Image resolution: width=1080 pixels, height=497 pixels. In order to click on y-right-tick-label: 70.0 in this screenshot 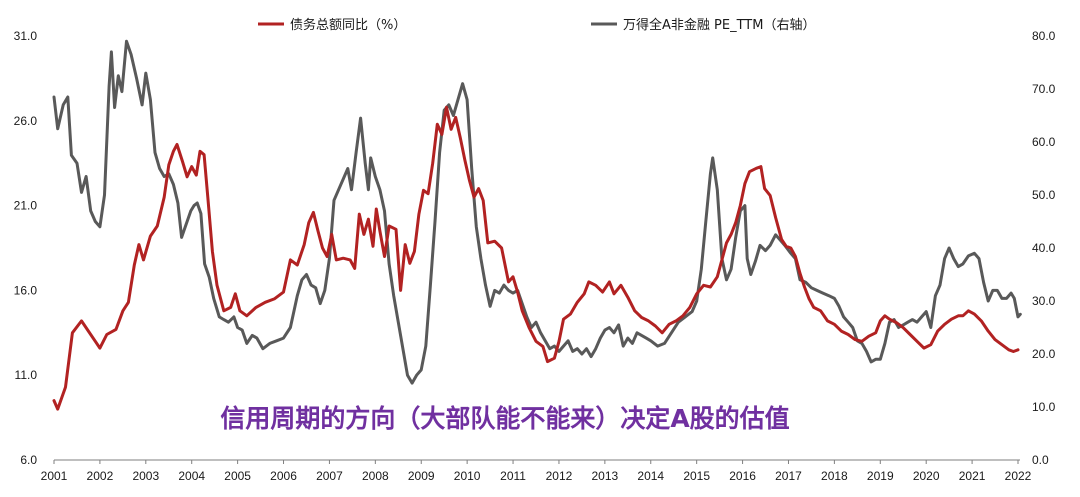, I will do `click(1044, 89)`.